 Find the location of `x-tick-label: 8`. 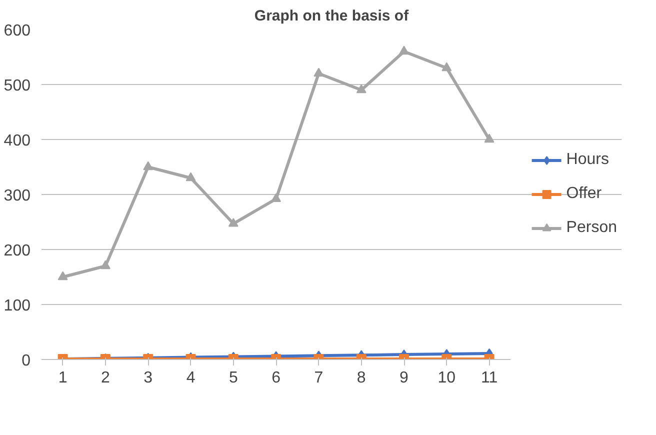

x-tick-label: 8 is located at coordinates (361, 378).